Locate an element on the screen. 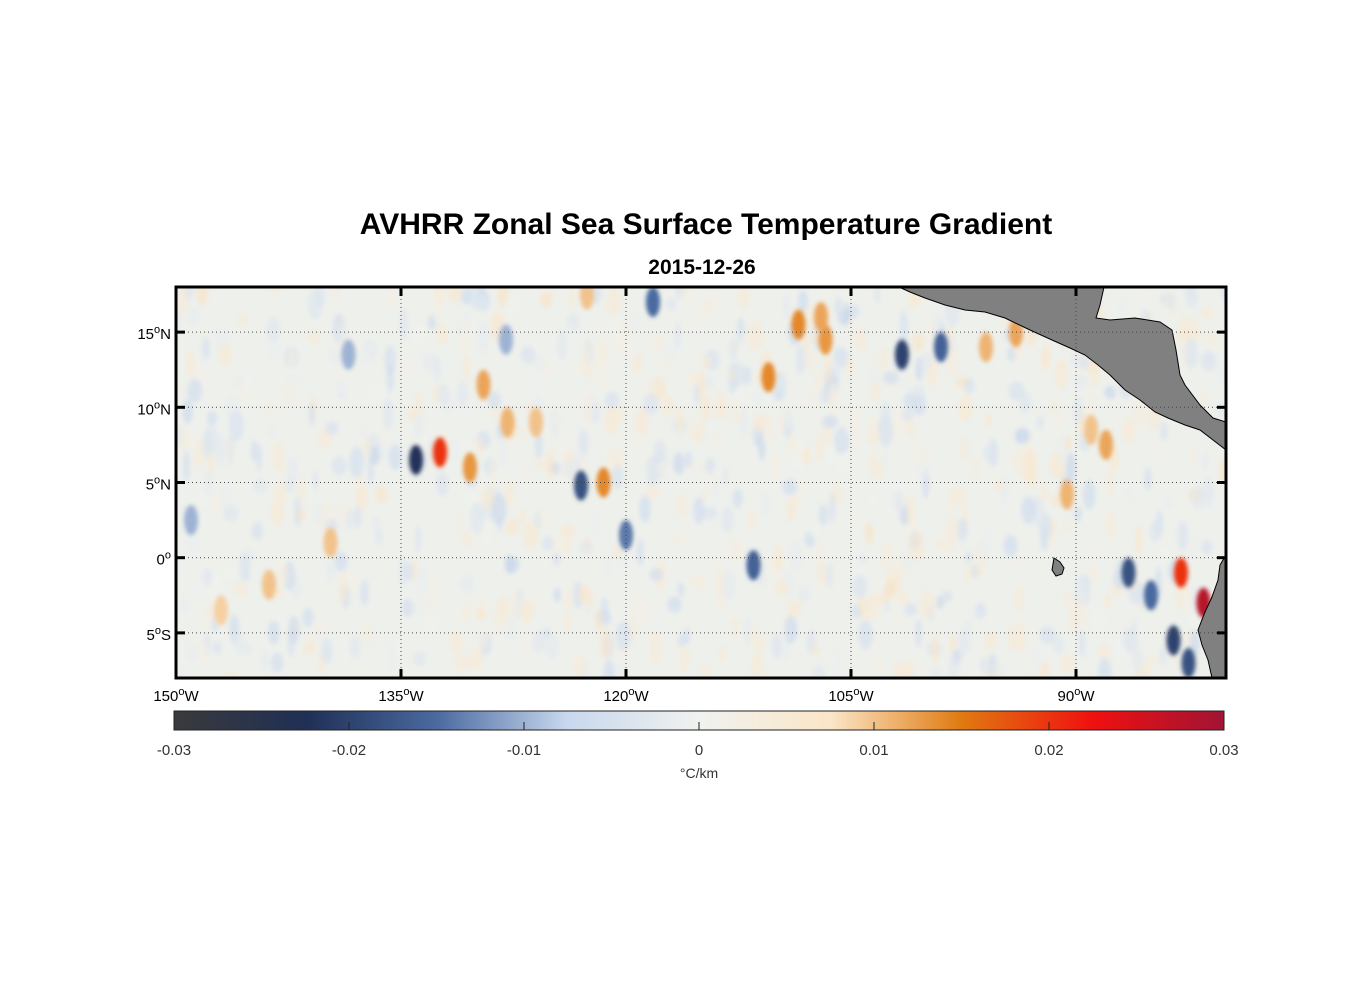 The height and width of the screenshot is (1000, 1356). colorbar-unit: °C/km is located at coordinates (699, 773).